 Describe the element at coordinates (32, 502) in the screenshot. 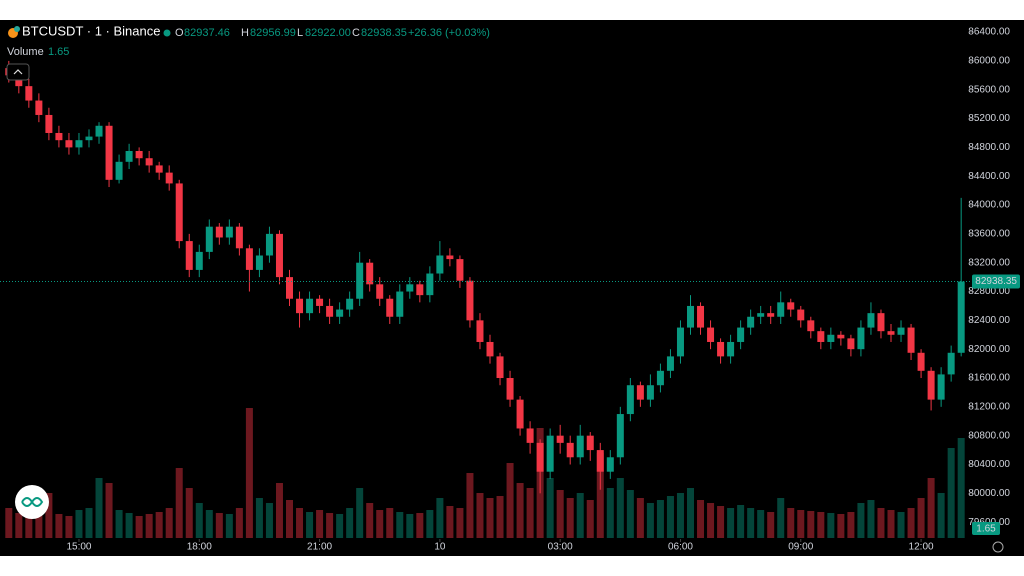

I see `logo-mark` at that location.